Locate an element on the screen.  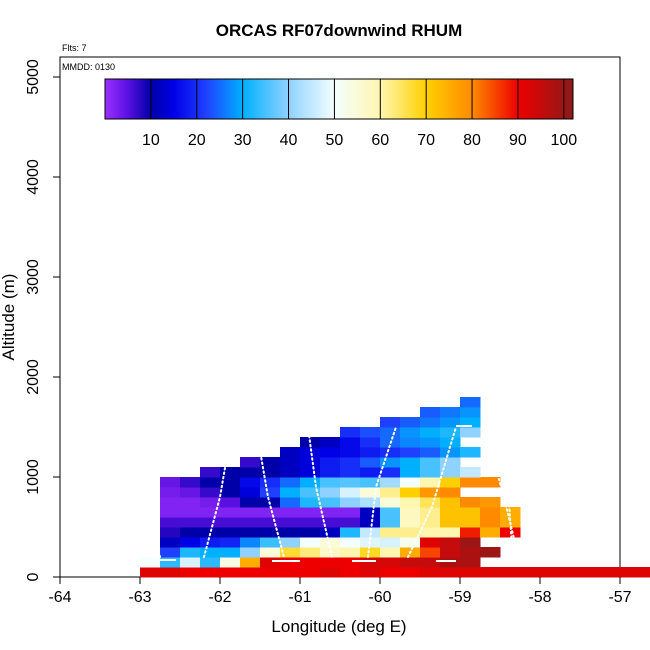
y-tick-label: 3000 is located at coordinates (33, 277).